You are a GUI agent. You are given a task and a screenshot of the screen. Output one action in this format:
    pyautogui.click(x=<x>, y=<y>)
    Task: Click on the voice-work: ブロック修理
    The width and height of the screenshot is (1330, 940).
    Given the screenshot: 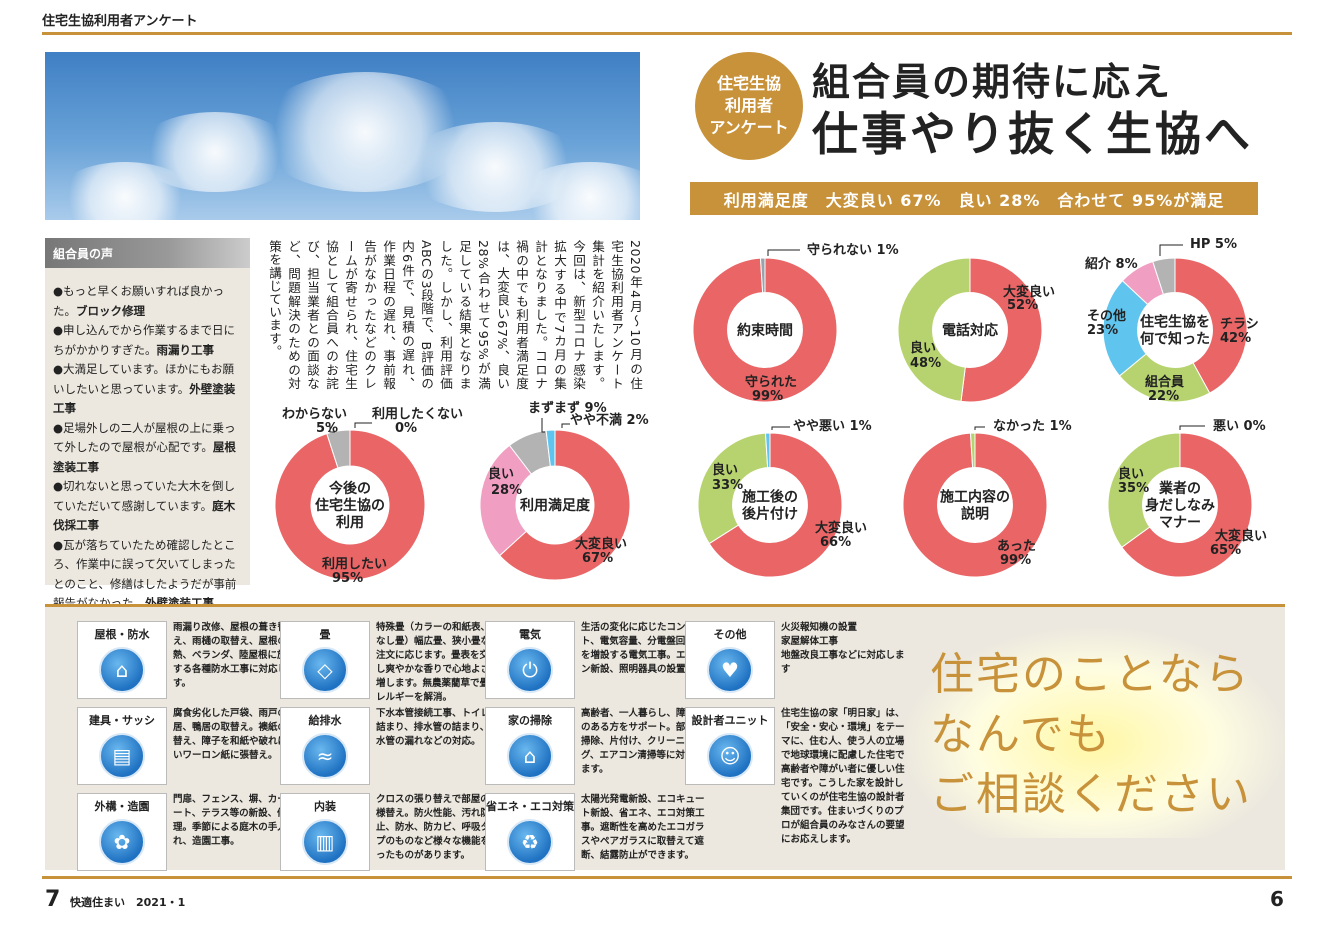 What is the action you would take?
    pyautogui.click(x=110, y=310)
    